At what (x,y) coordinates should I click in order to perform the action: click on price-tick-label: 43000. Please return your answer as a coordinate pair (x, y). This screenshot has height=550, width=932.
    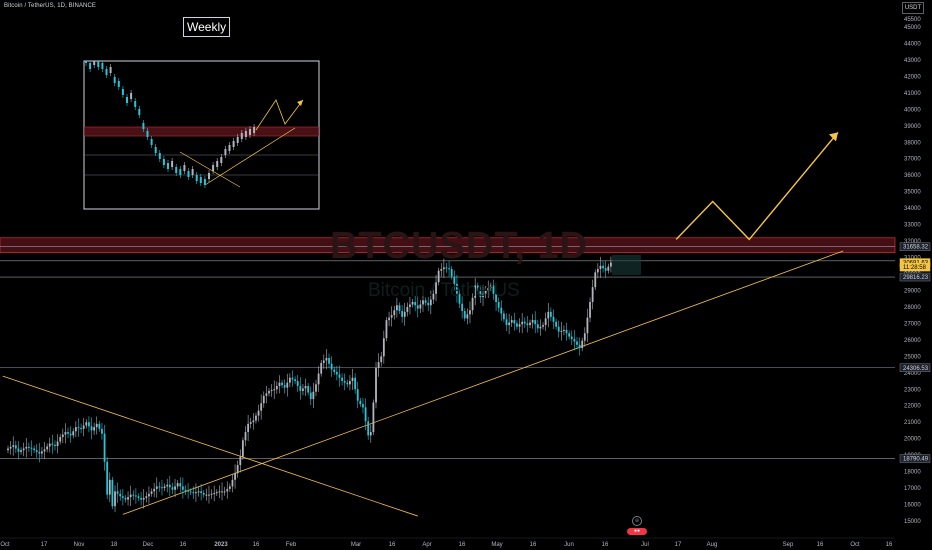
    Looking at the image, I should click on (912, 61).